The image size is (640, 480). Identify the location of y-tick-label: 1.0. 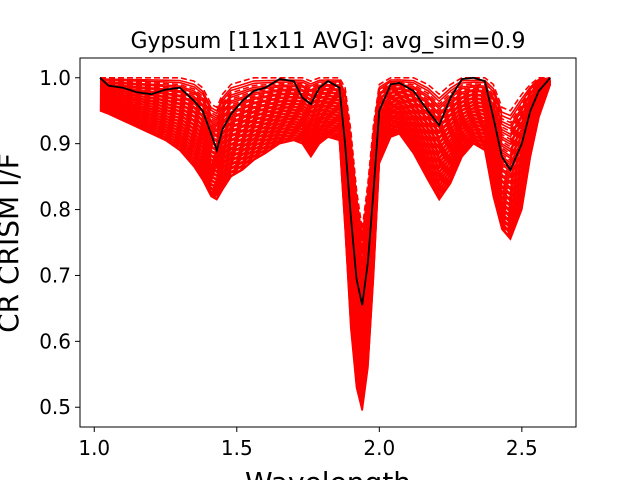
(55, 78).